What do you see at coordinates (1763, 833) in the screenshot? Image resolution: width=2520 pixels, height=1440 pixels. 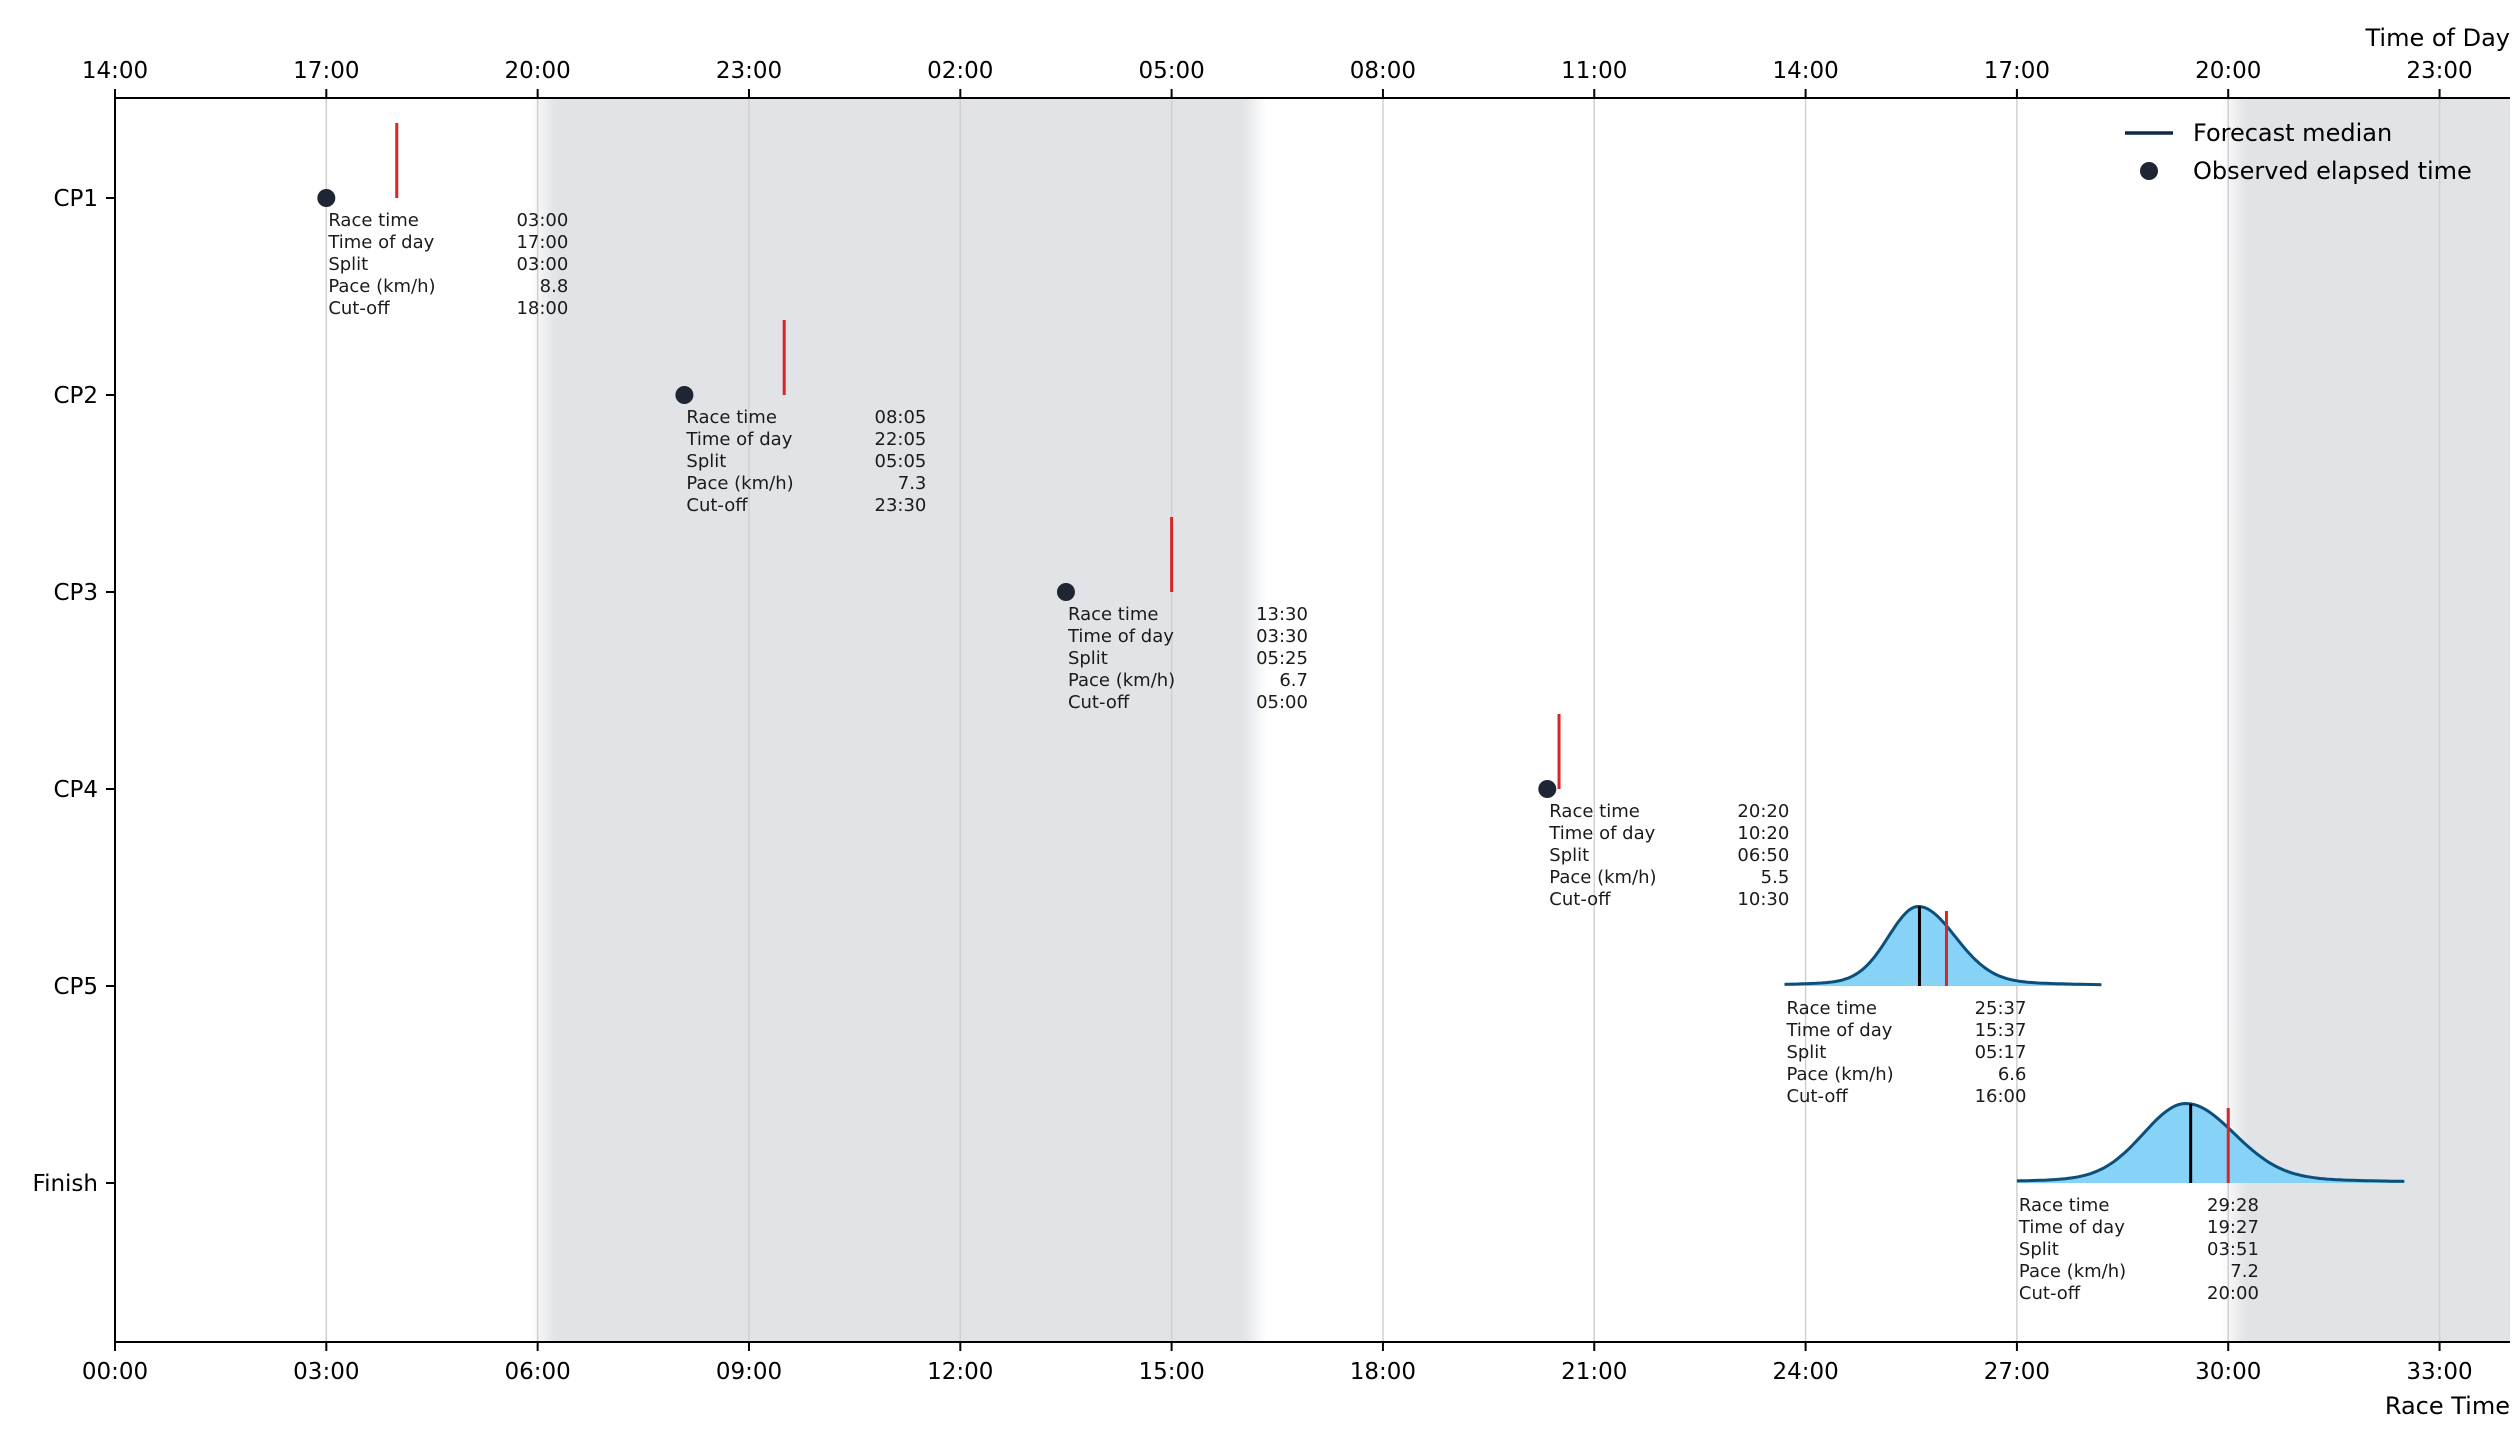 I see `info-value: 10:20` at bounding box center [1763, 833].